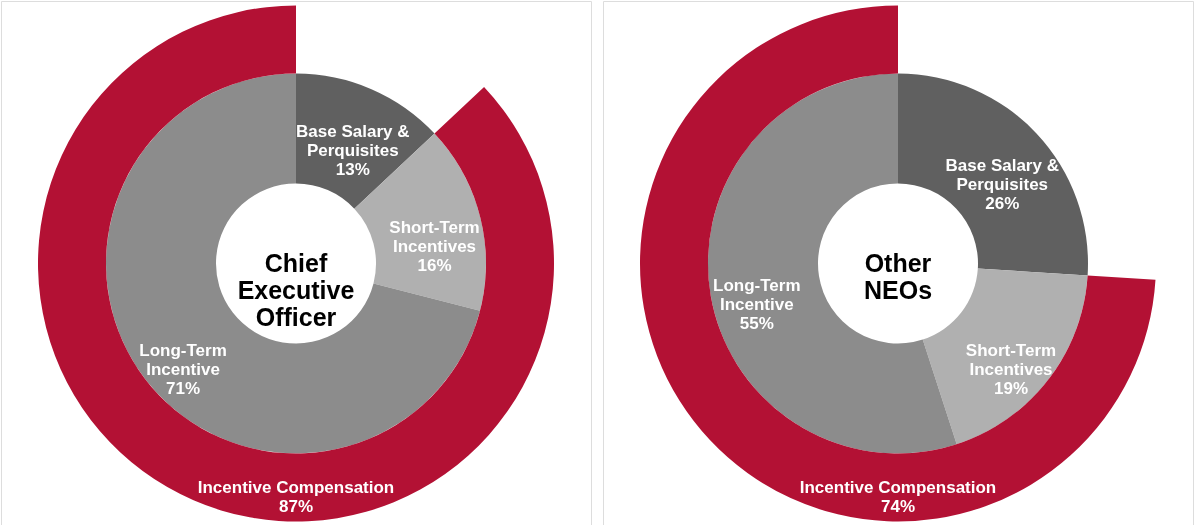 Image resolution: width=1199 pixels, height=525 pixels. I want to click on data-label: 55%, so click(756, 323).